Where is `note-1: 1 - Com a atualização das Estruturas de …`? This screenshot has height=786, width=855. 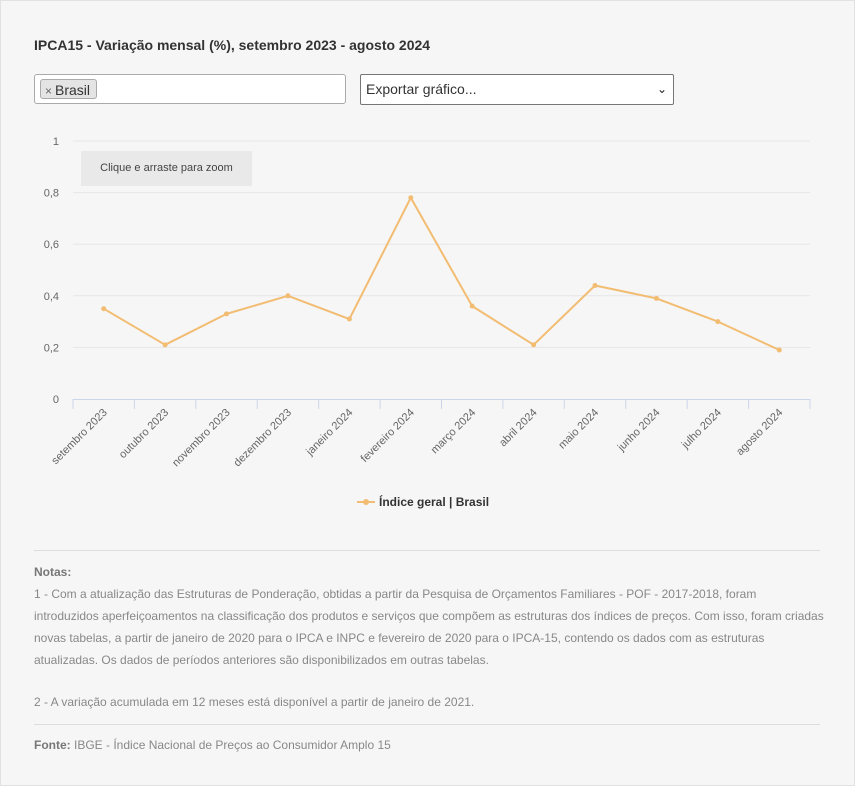
note-1: 1 - Com a atualização das Estruturas de … is located at coordinates (429, 627).